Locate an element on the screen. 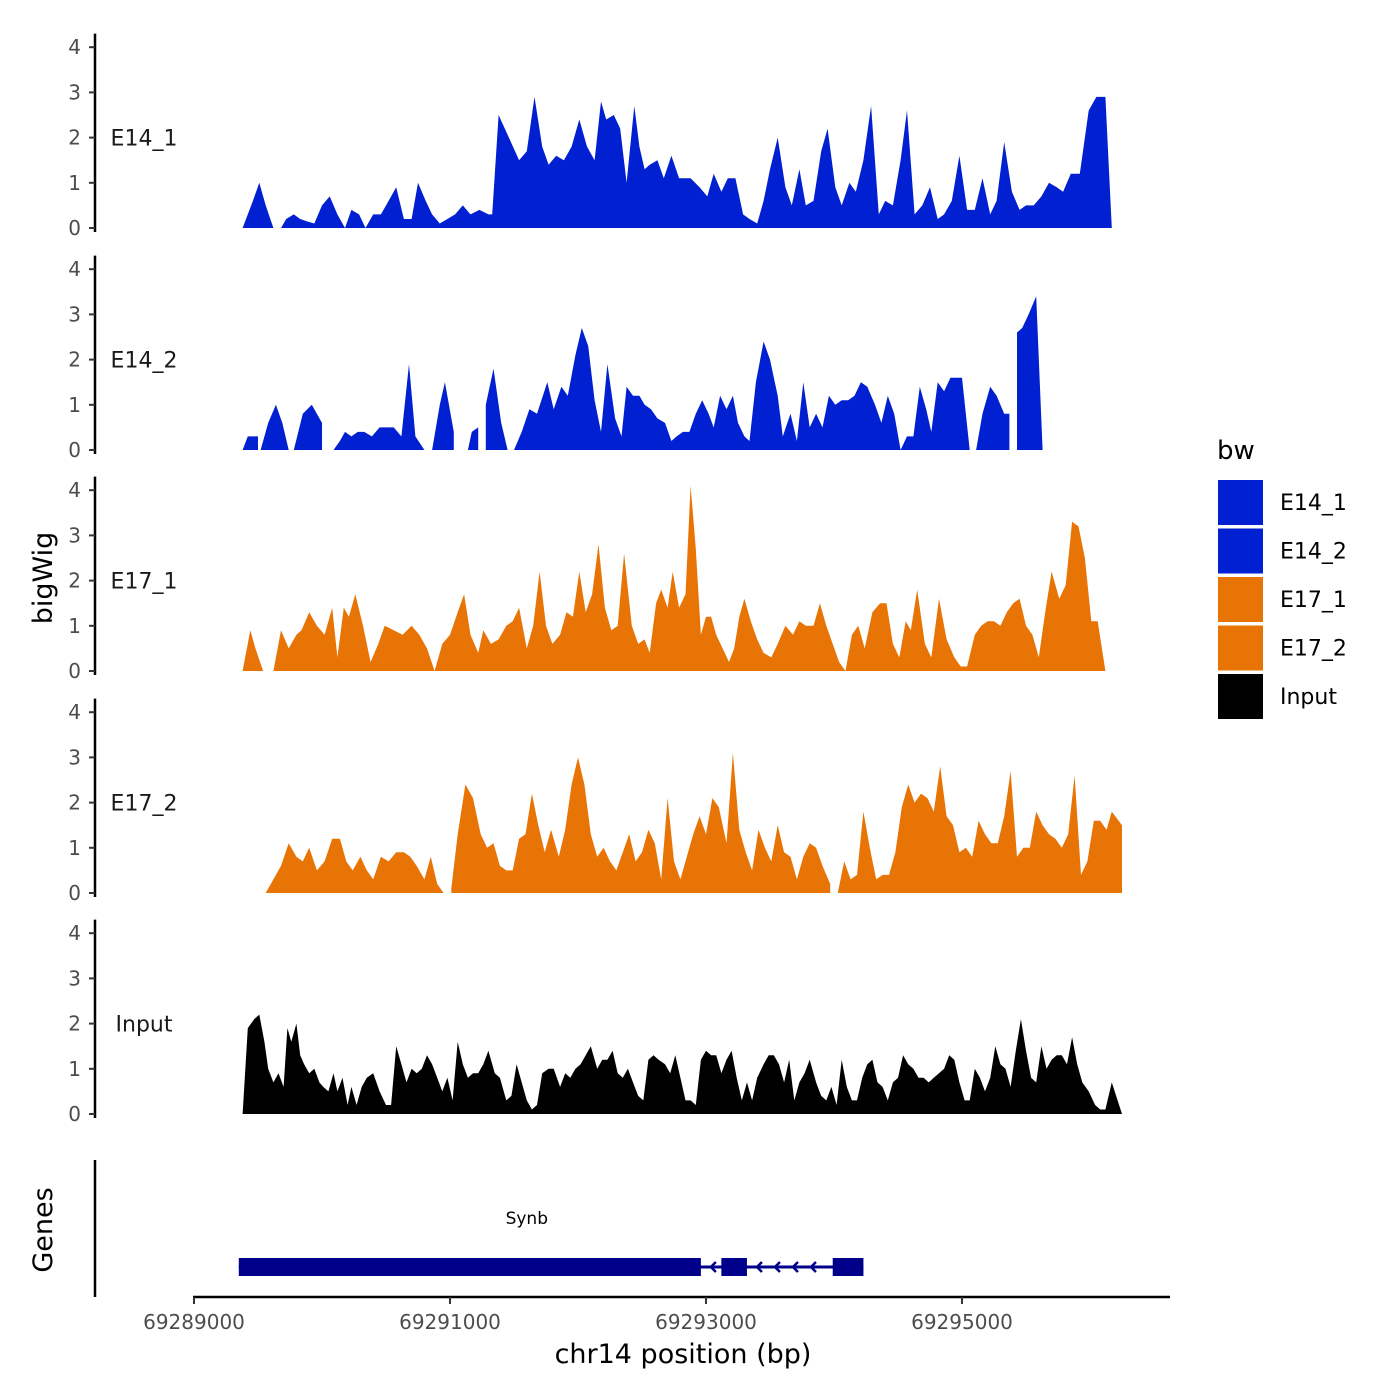 Image resolution: width=1400 pixels, height=1400 pixels. track-E14_2: 0 1 2 3 4 E14_2 is located at coordinates (582, 358).